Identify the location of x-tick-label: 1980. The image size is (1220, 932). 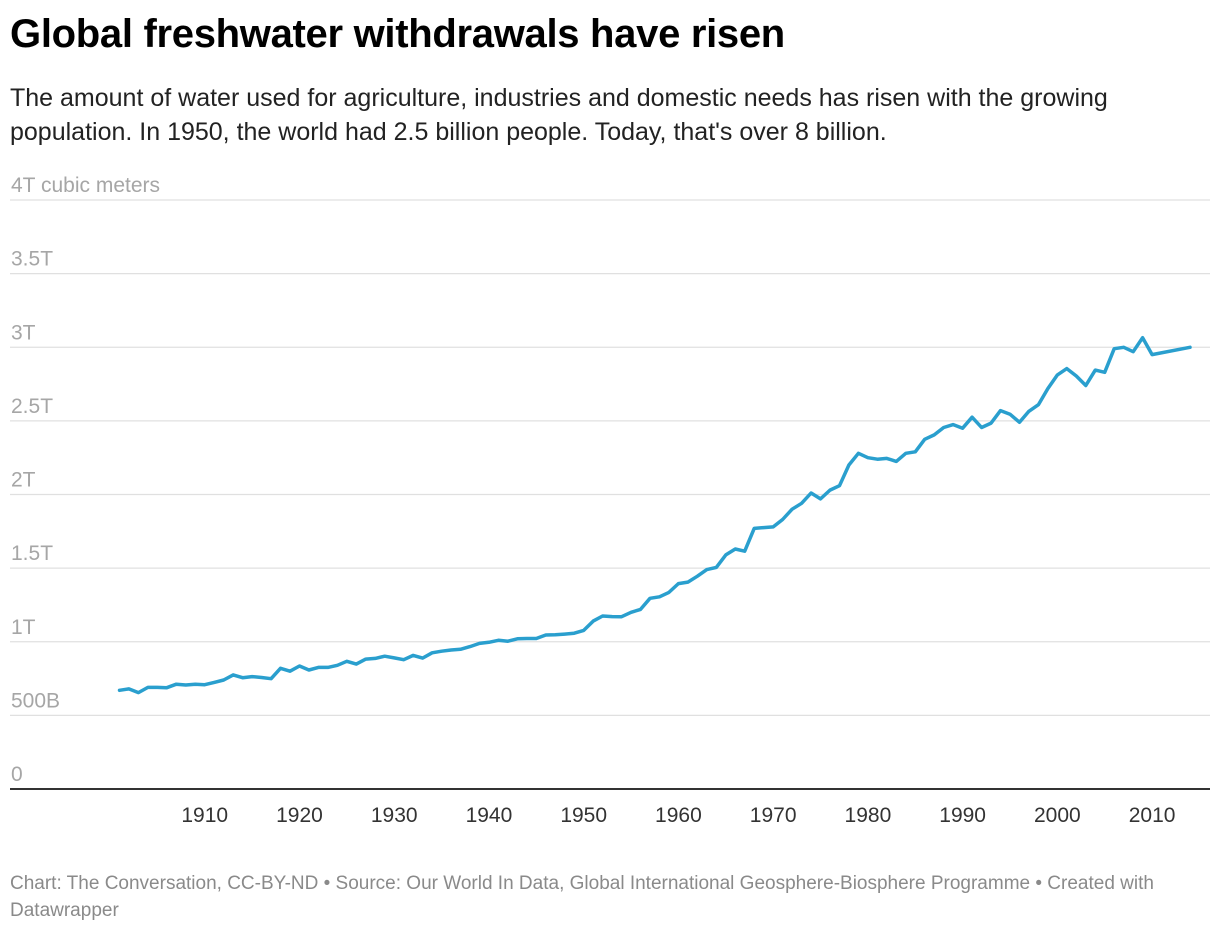
(868, 815).